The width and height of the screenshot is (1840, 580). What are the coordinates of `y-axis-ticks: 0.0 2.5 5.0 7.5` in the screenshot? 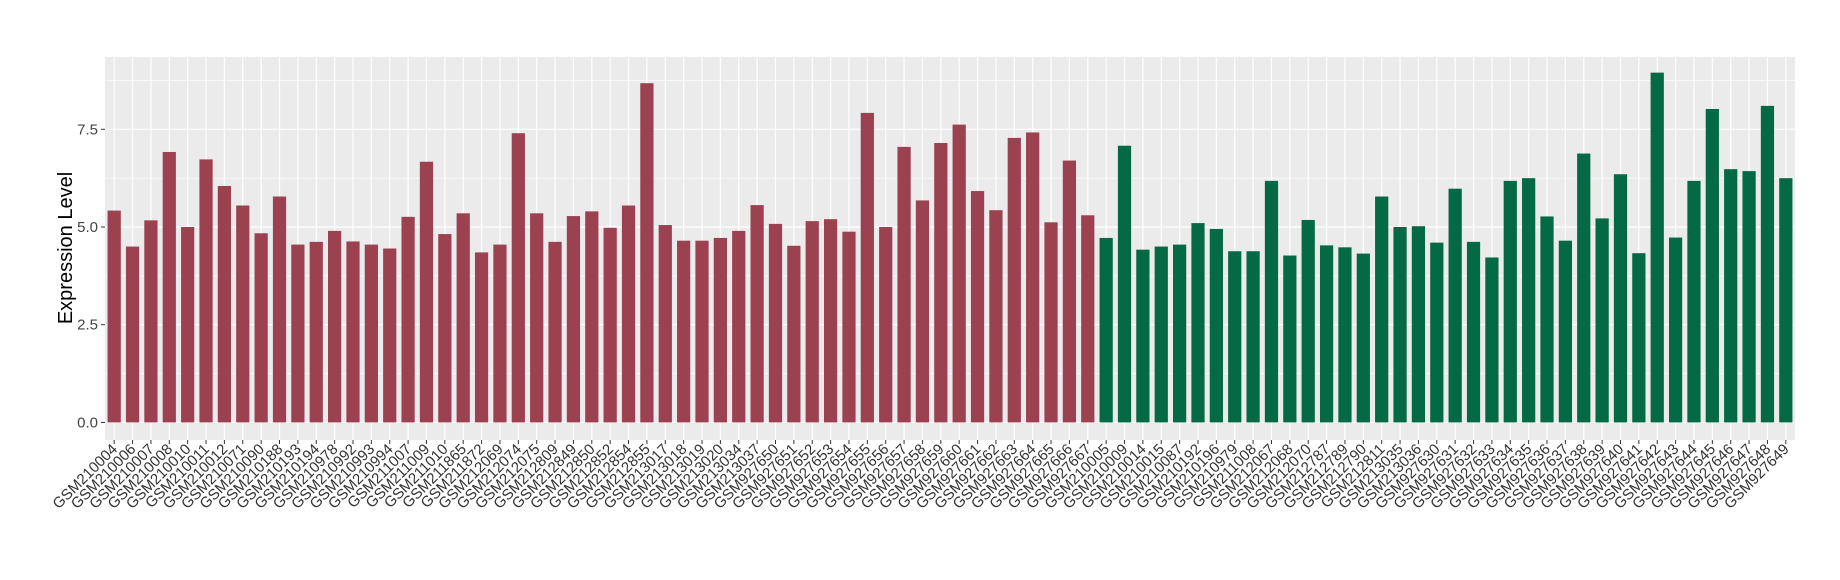 It's located at (91, 276).